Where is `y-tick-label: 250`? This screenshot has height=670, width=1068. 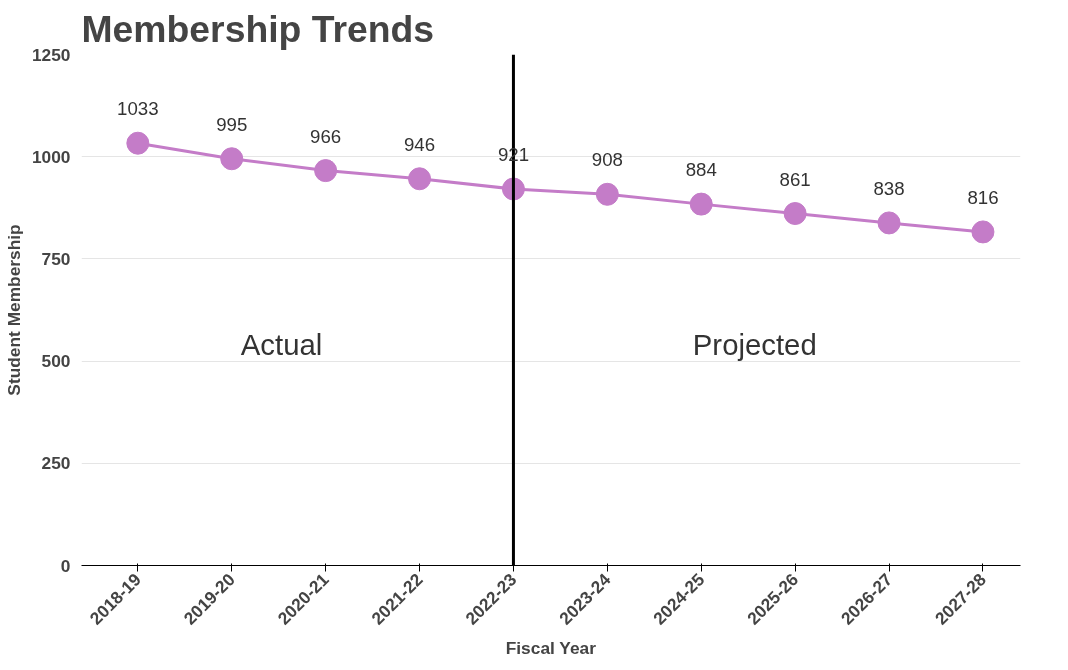
y-tick-label: 250 is located at coordinates (56, 463).